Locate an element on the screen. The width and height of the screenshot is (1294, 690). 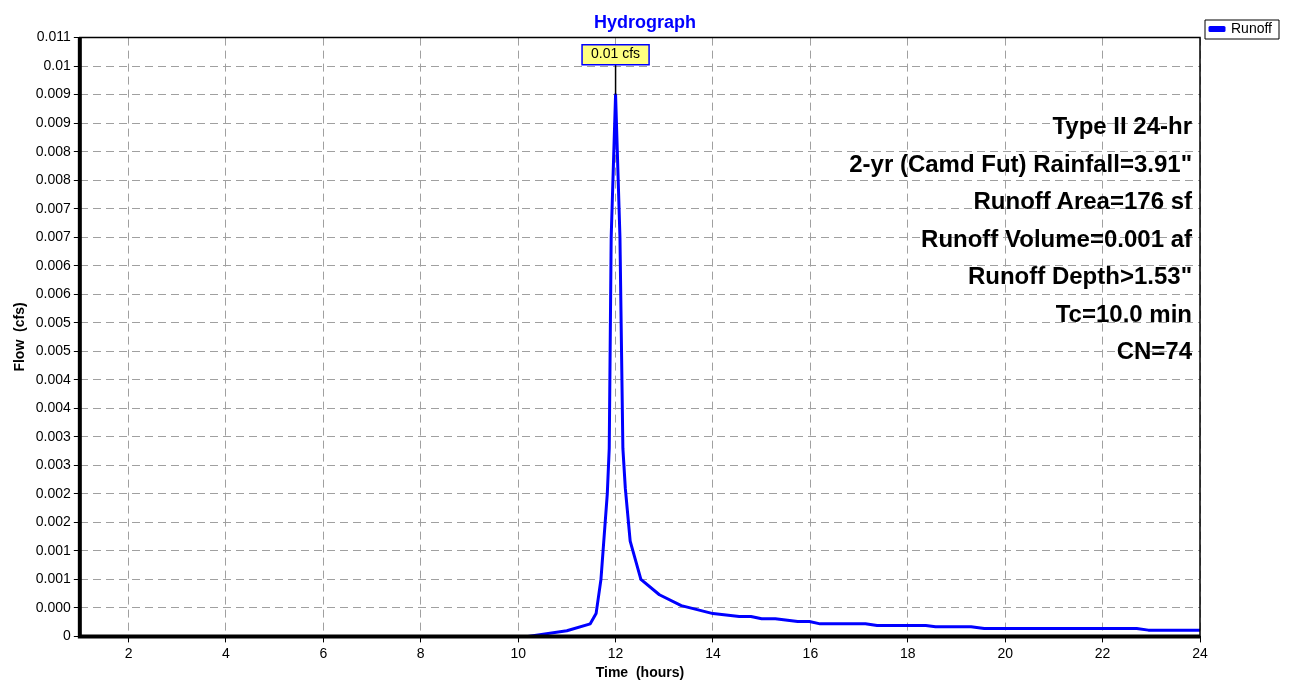
x-tick-label: 4 is located at coordinates (226, 652).